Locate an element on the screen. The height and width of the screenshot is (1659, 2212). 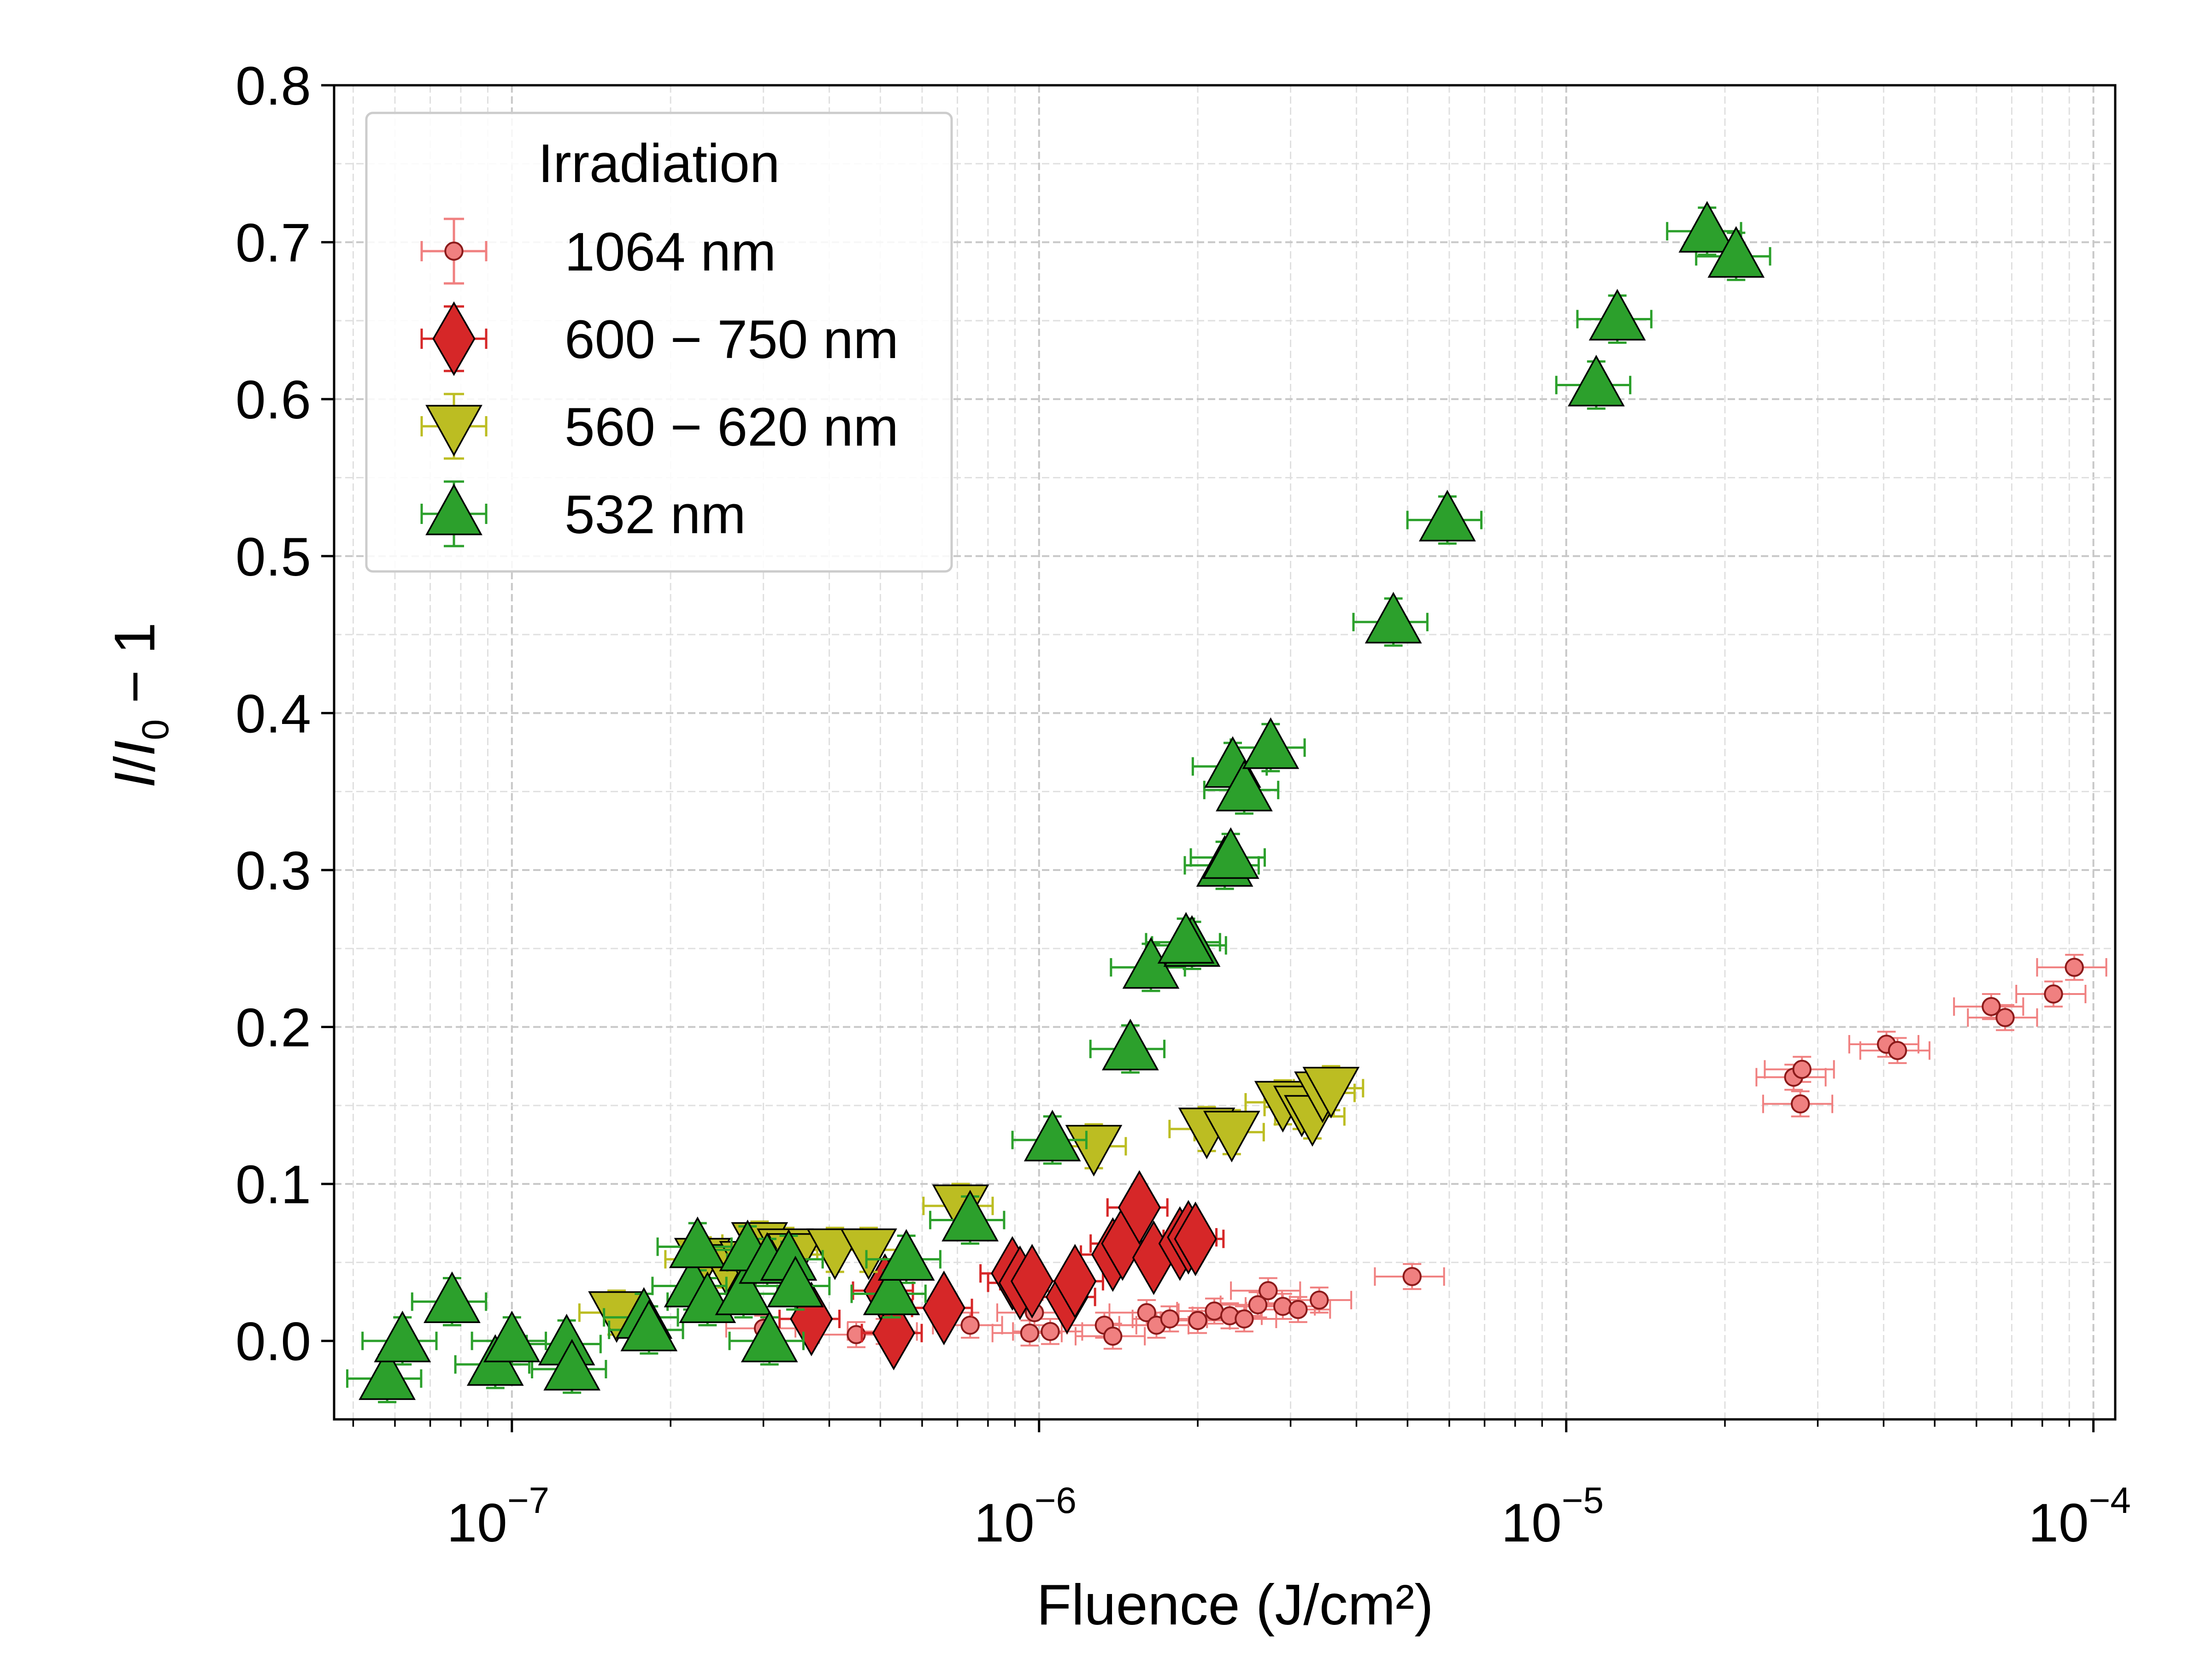
y-tick-label: 0.6 is located at coordinates (273, 400).